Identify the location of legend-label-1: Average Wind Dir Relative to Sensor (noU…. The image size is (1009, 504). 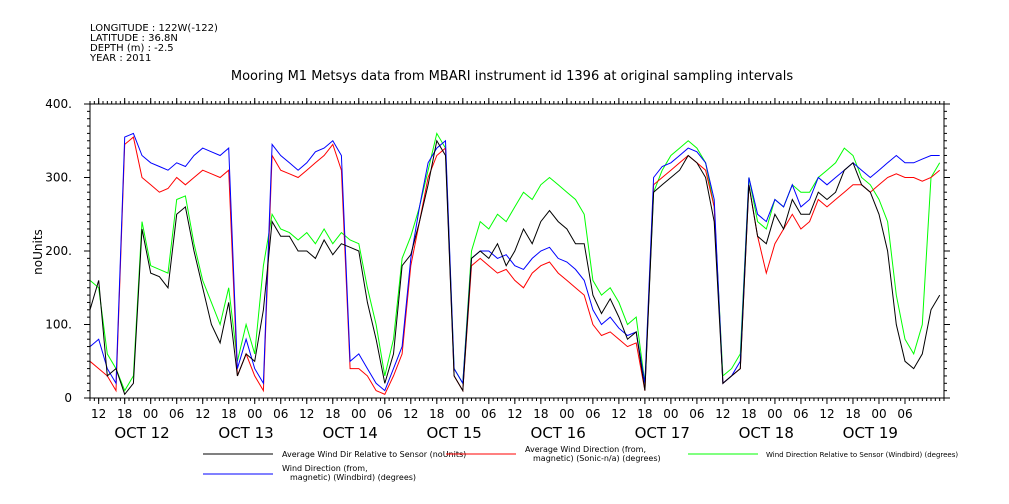
(374, 454).